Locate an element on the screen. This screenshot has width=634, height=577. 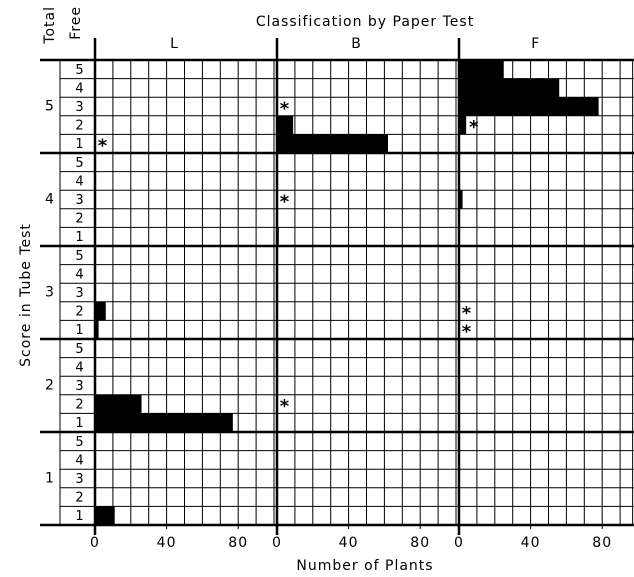
free-header: Free is located at coordinates (76, 23).